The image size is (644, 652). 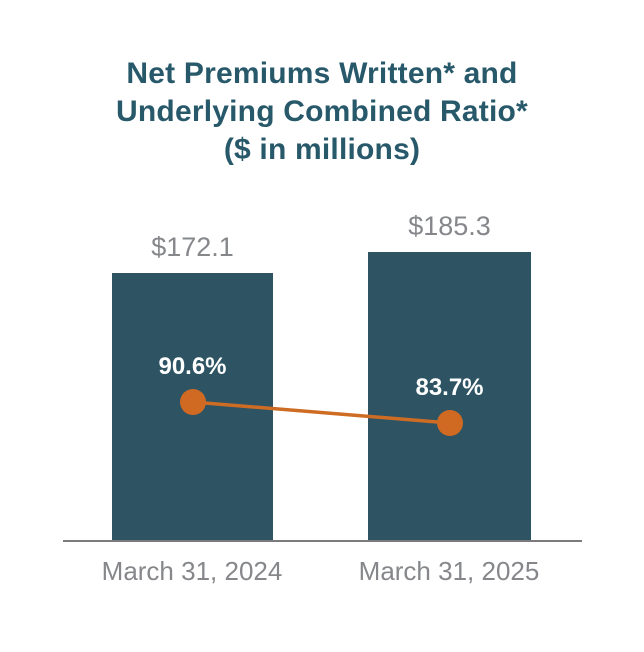 What do you see at coordinates (449, 571) in the screenshot?
I see `x-axis-label-2025: March 31, 2025` at bounding box center [449, 571].